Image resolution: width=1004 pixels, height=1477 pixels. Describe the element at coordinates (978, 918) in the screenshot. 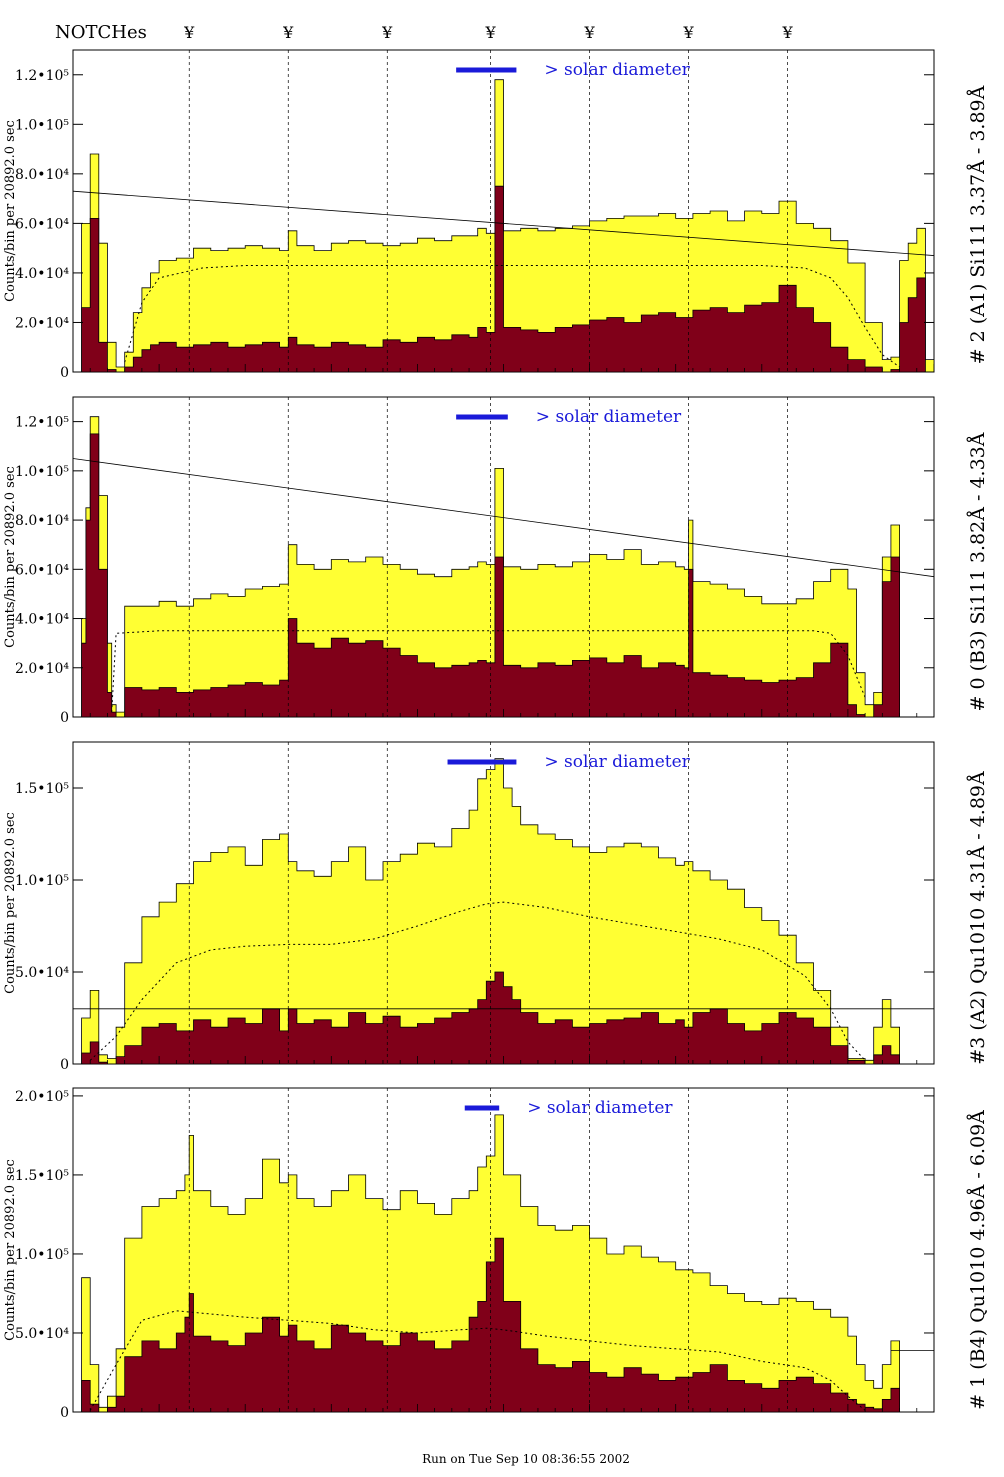

I see `panel-label: #3 (A2) Qu1010 4.31Å - 4.89Å` at that location.